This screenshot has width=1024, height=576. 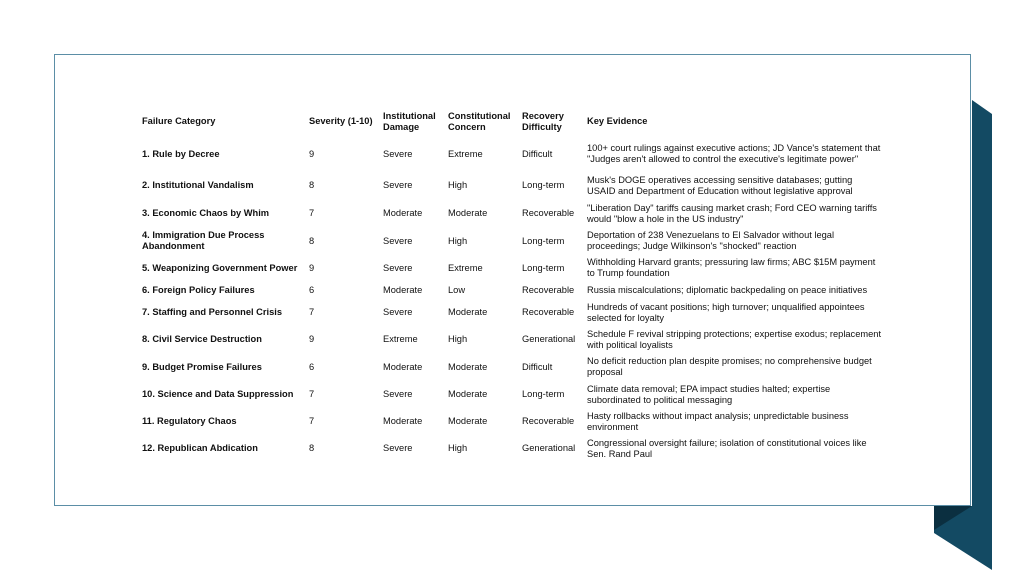 What do you see at coordinates (212, 312) in the screenshot?
I see `cell-category: 7. Staffing and Personnel Crisis` at bounding box center [212, 312].